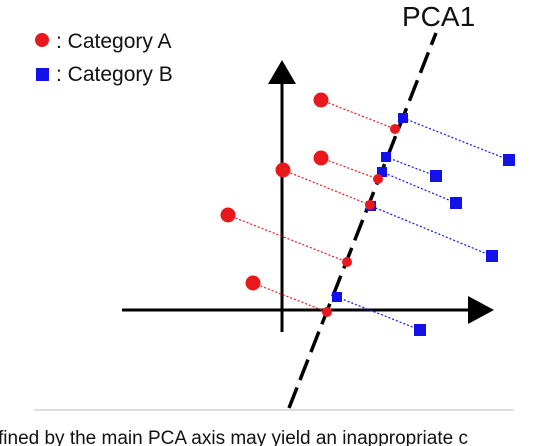 The width and height of the screenshot is (552, 446). I want to click on category-a-projections, so click(361, 220).